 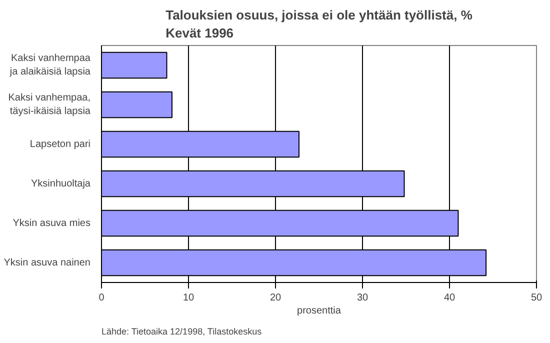 What do you see at coordinates (51, 223) in the screenshot?
I see `y-tick-label: Yksin asuva mies` at bounding box center [51, 223].